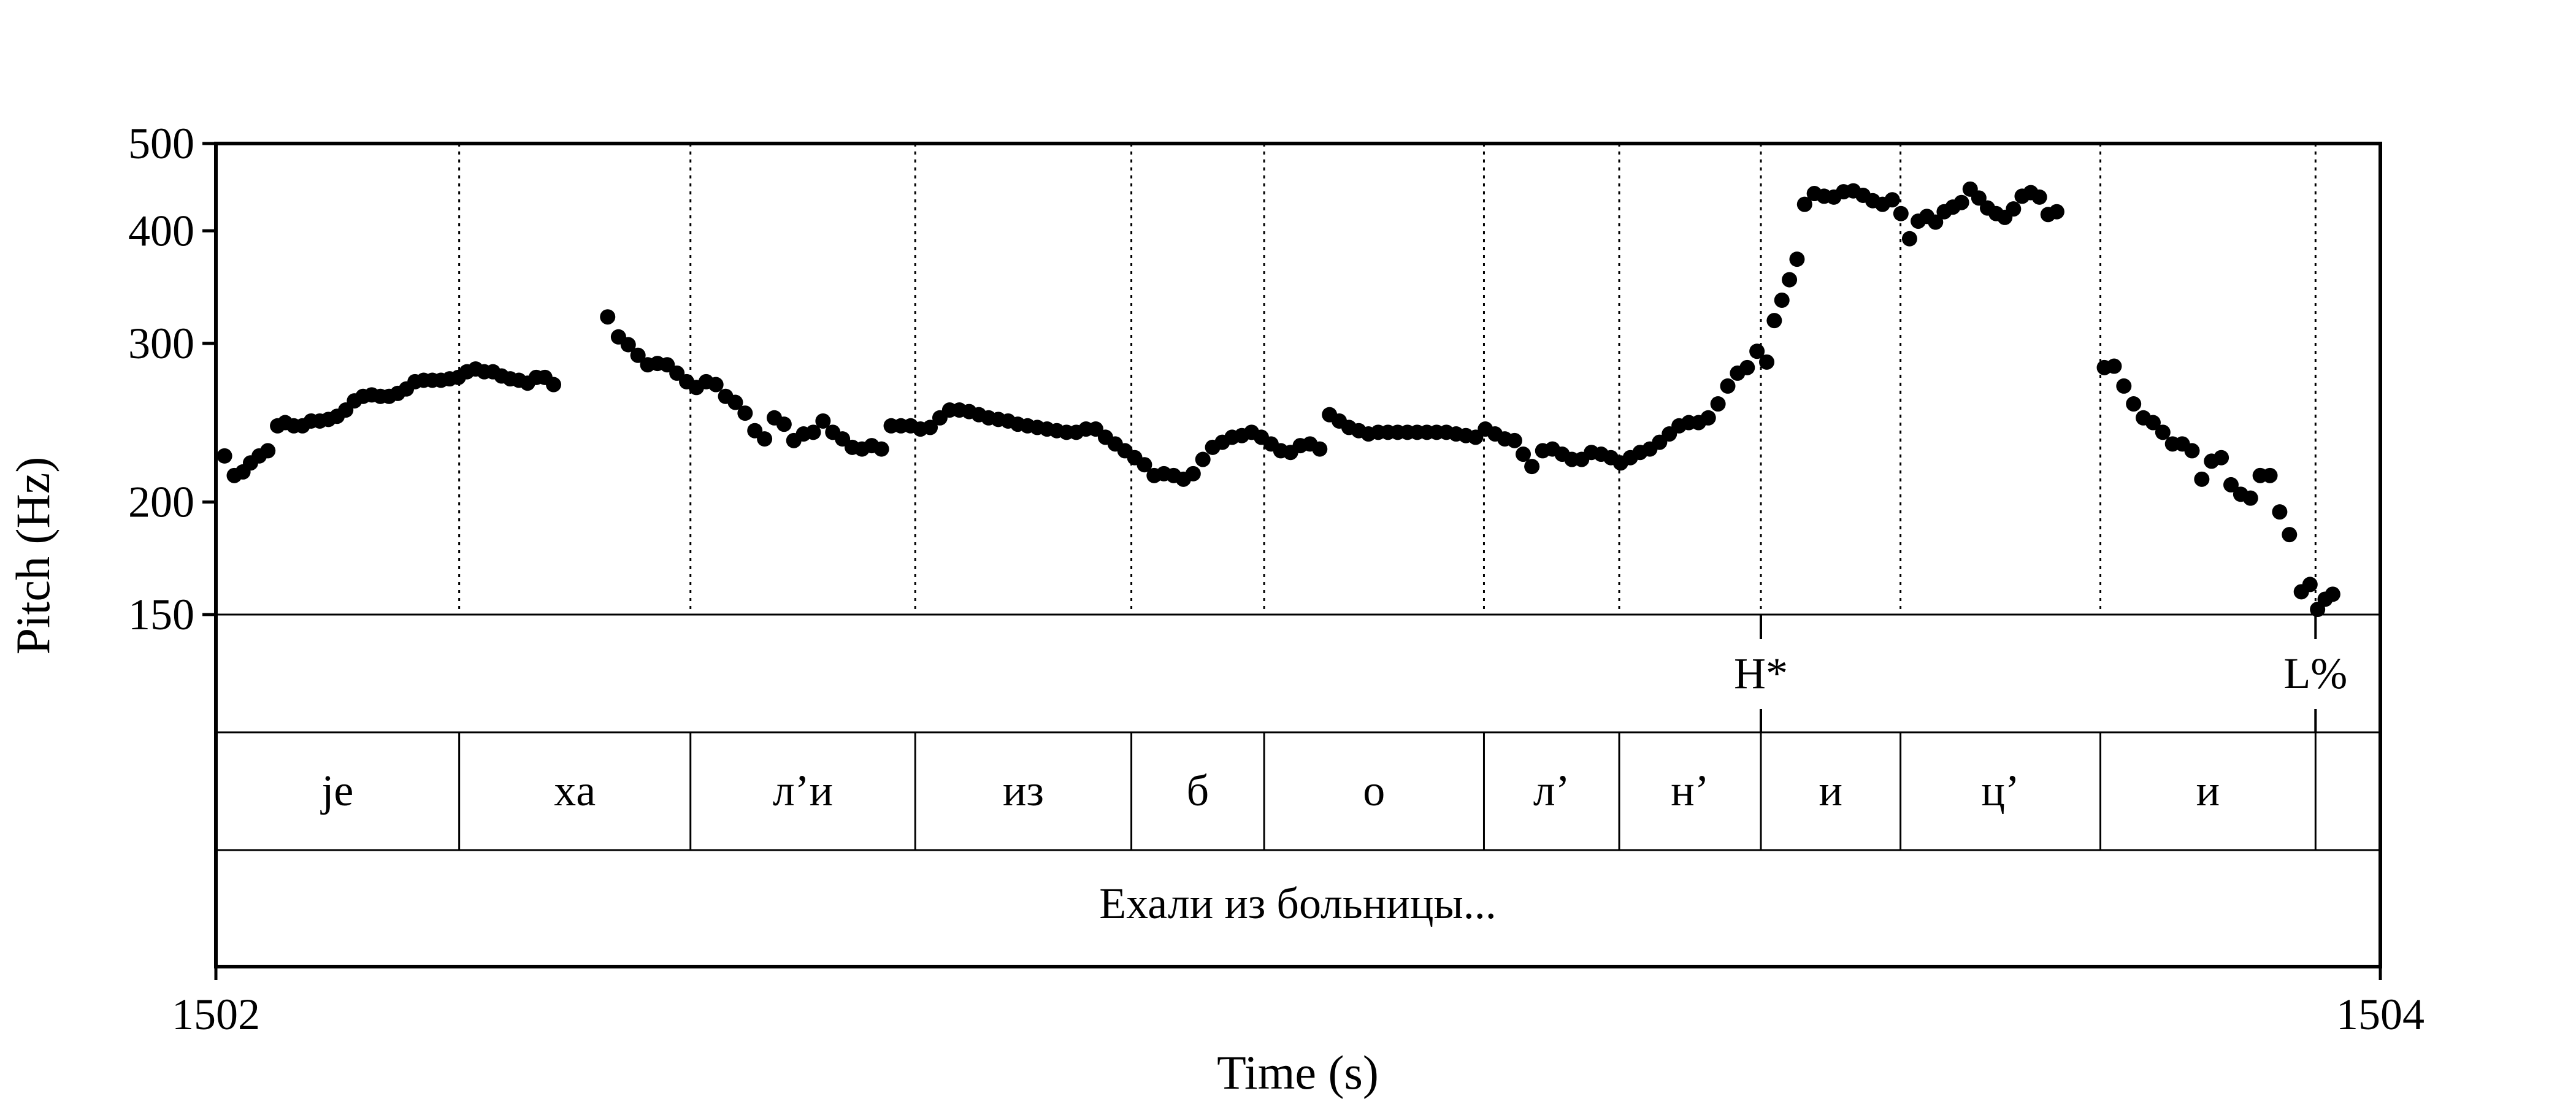 Image resolution: width=2576 pixels, height=1104 pixels. Describe the element at coordinates (336, 790) in the screenshot. I see `segment-label-0: je` at that location.